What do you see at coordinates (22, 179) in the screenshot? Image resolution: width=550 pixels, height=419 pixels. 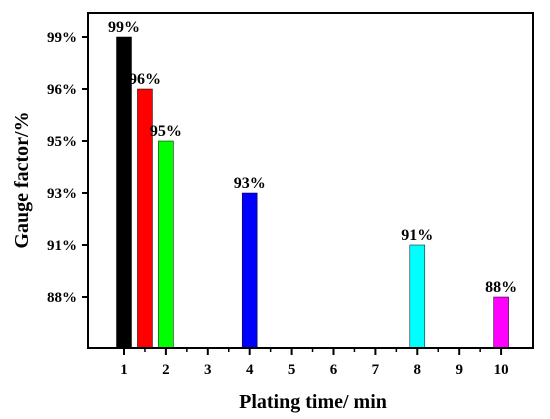 I see `y-axis-title: Gauge factor/%` at bounding box center [22, 179].